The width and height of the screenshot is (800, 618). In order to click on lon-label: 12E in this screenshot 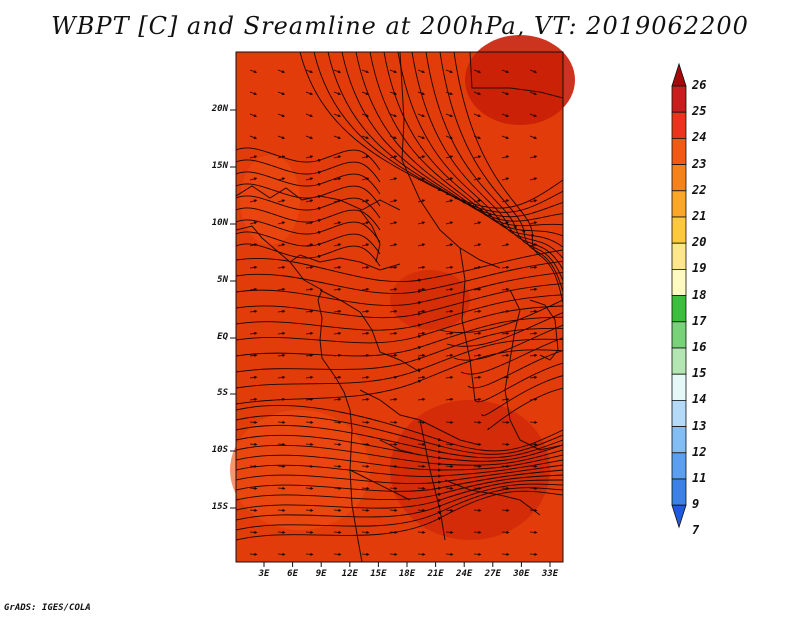, I will do `click(349, 574)`.